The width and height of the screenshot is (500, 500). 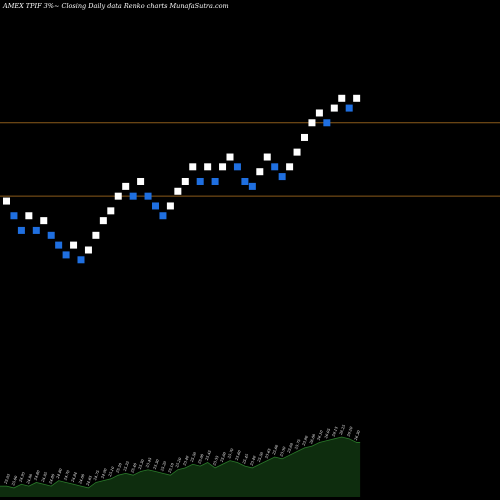 I want to click on renko-brick-12-up, so click(x=88, y=250).